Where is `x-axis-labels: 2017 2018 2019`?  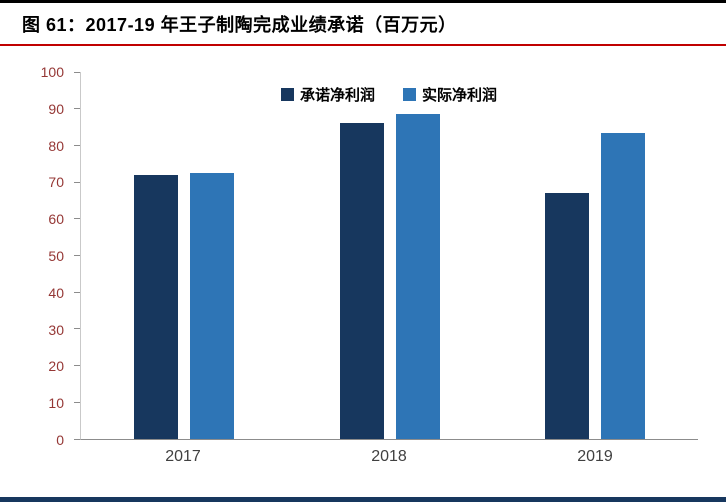
x-axis-labels: 2017 2018 2019 is located at coordinates (389, 460).